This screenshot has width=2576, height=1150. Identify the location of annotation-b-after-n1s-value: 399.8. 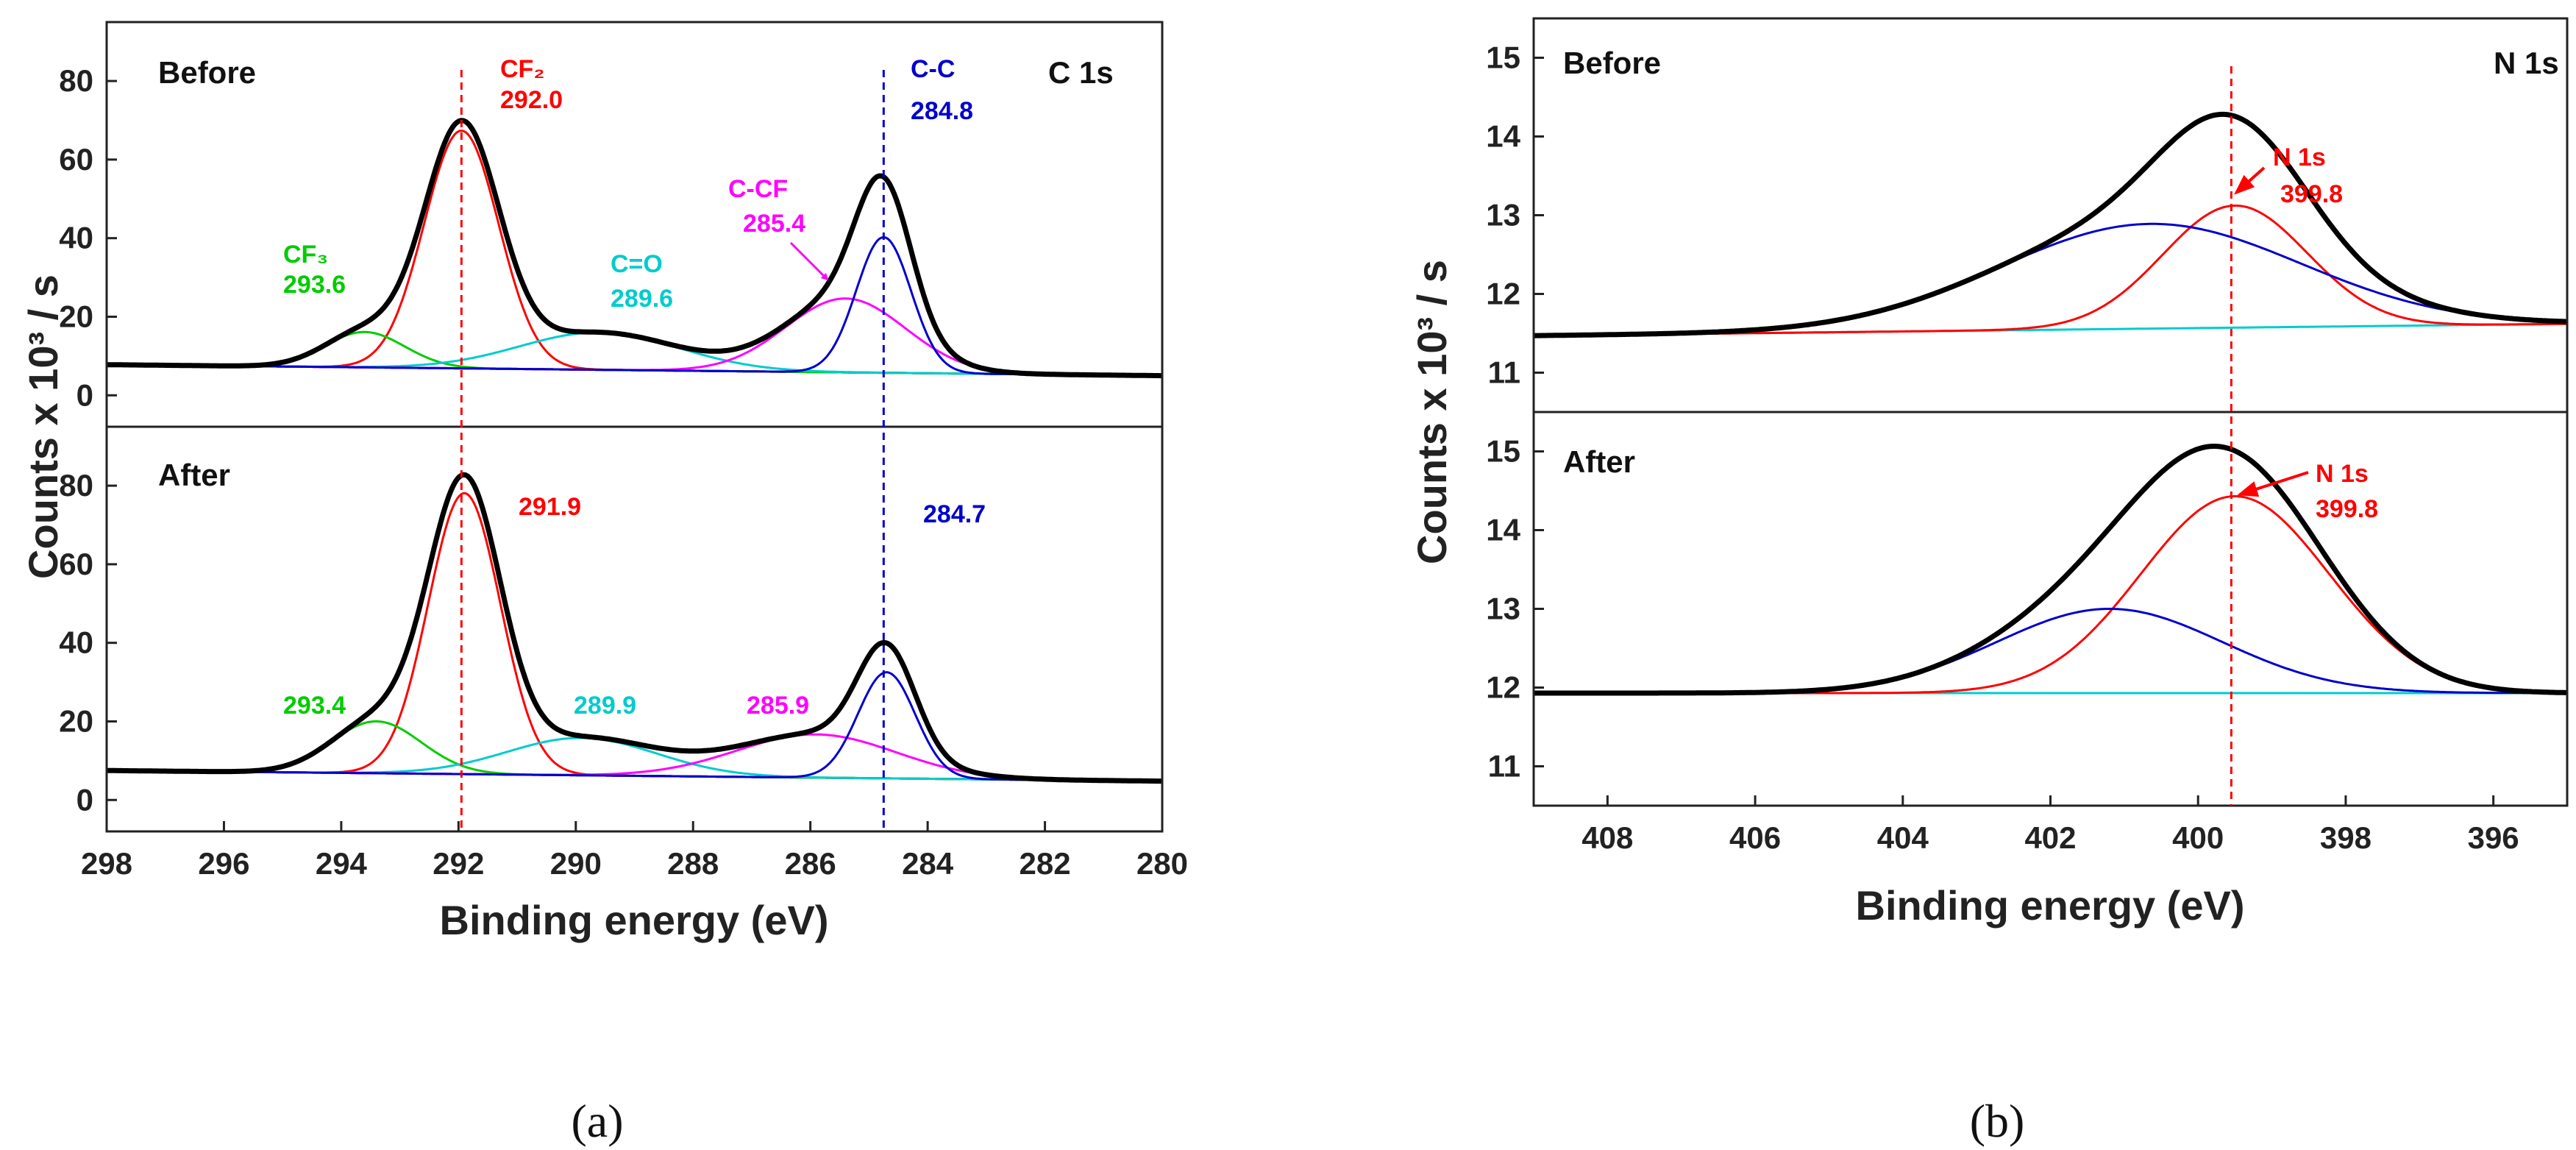
(2347, 509).